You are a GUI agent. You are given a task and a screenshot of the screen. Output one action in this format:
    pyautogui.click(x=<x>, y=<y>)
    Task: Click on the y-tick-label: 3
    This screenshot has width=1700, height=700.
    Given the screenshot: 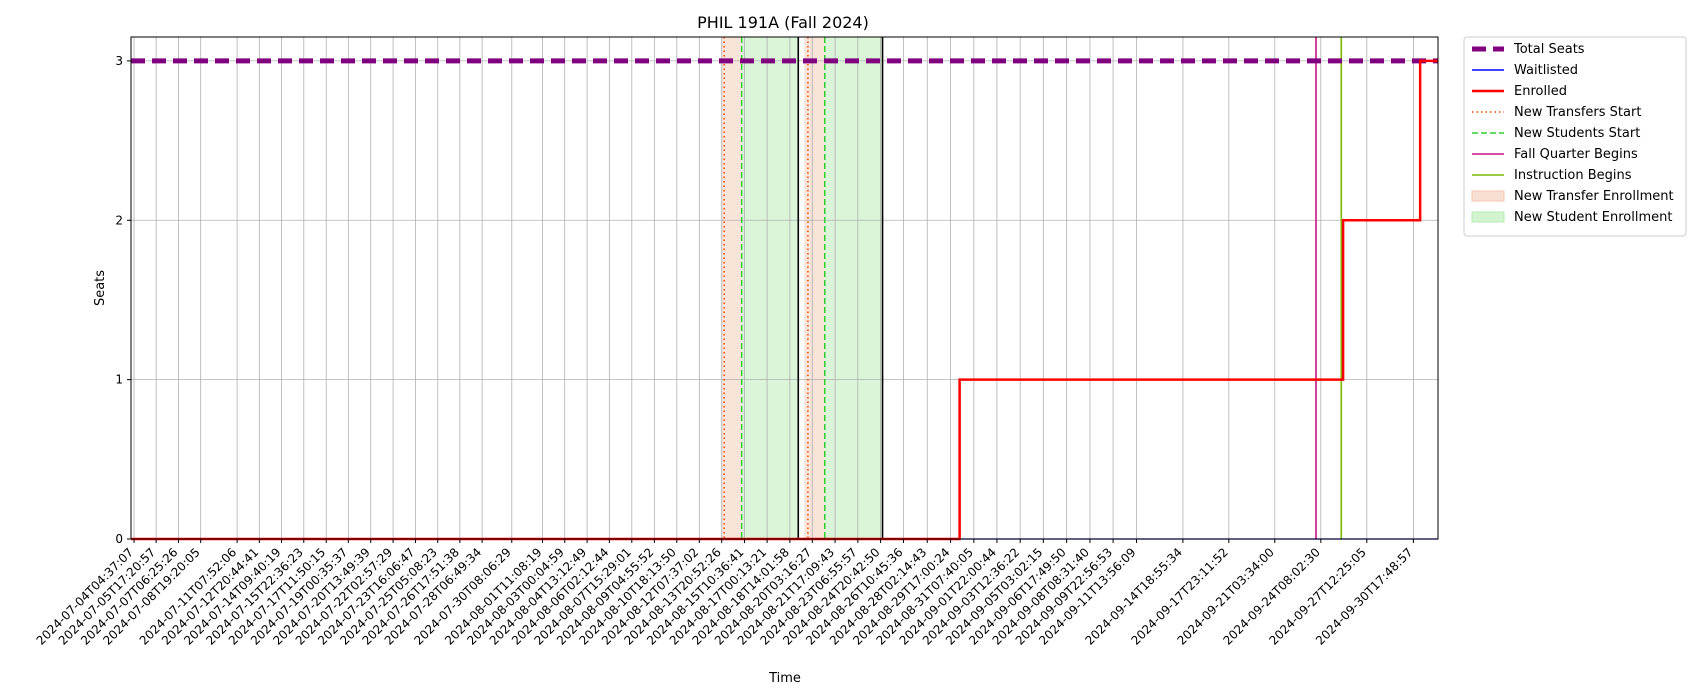 What is the action you would take?
    pyautogui.click(x=119, y=61)
    